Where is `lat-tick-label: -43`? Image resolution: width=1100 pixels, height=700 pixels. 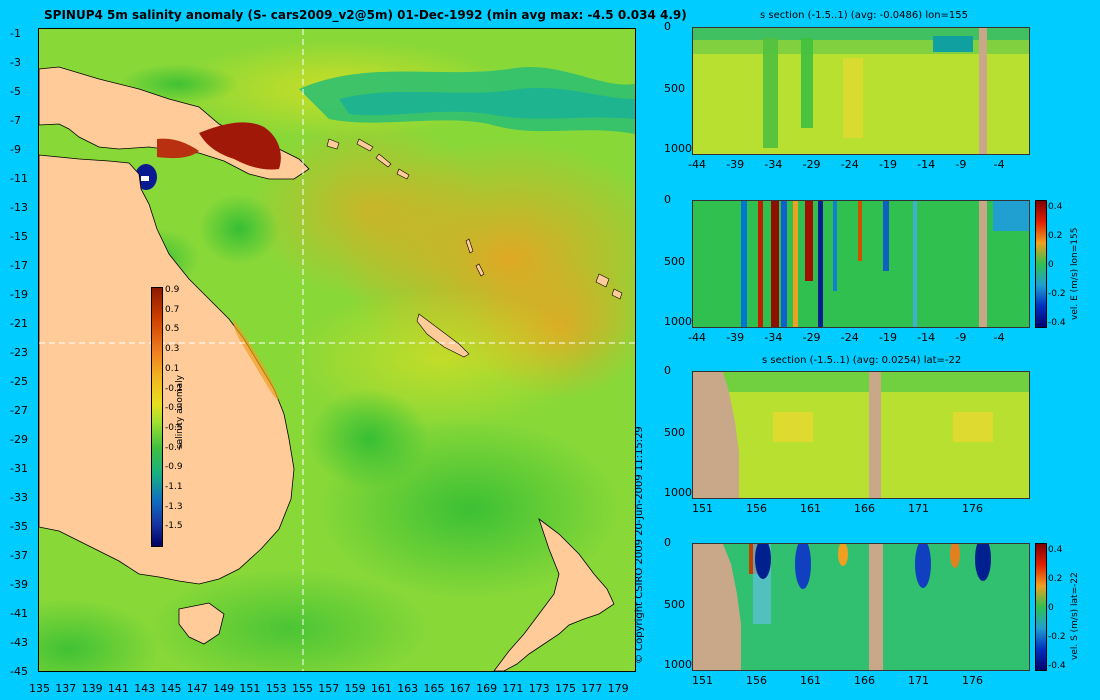
lat-tick-label: -43 is located at coordinates (19, 642).